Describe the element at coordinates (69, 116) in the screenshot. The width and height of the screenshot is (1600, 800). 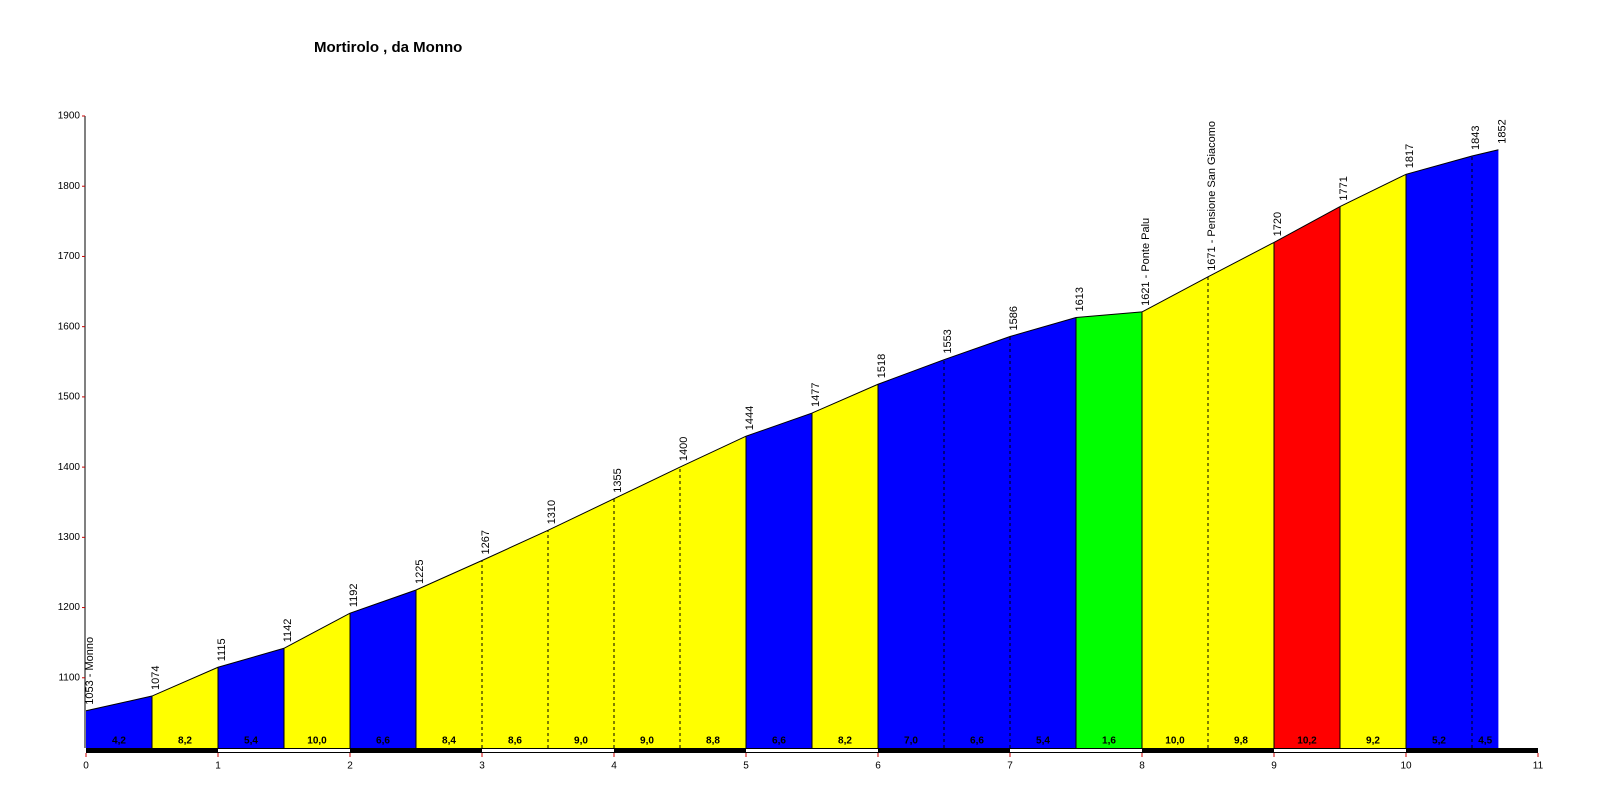
I see `y-tick-label: 1900` at that location.